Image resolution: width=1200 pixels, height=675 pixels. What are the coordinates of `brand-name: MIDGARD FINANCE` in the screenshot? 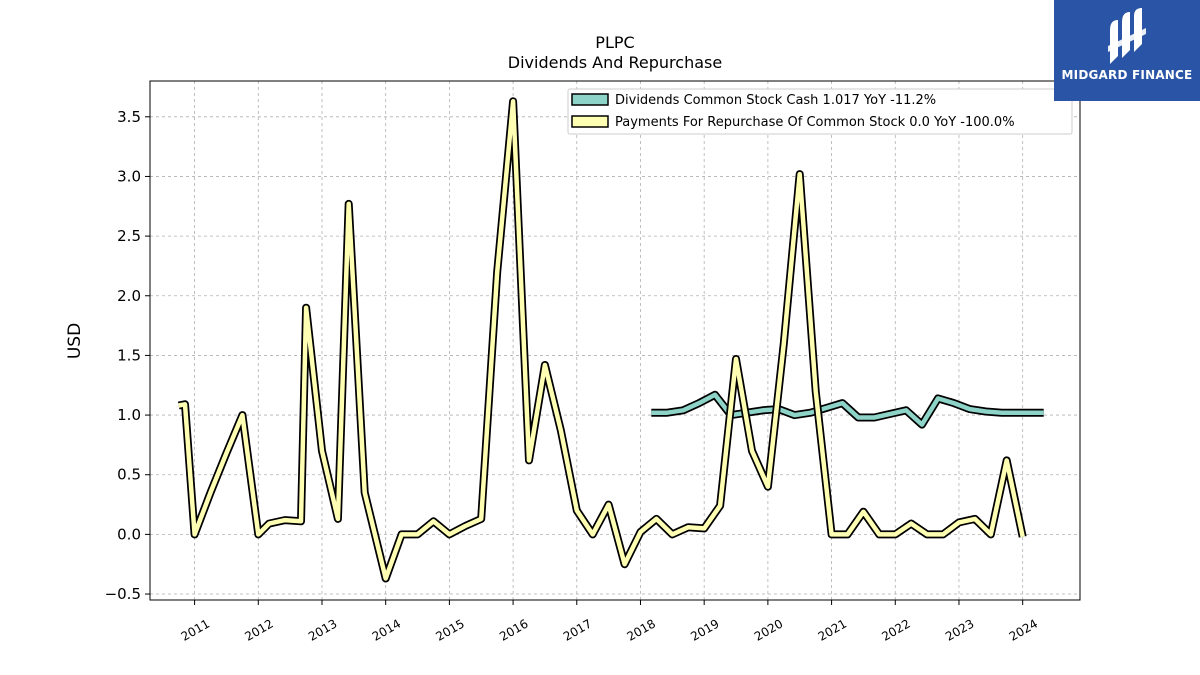 It's located at (1127, 75).